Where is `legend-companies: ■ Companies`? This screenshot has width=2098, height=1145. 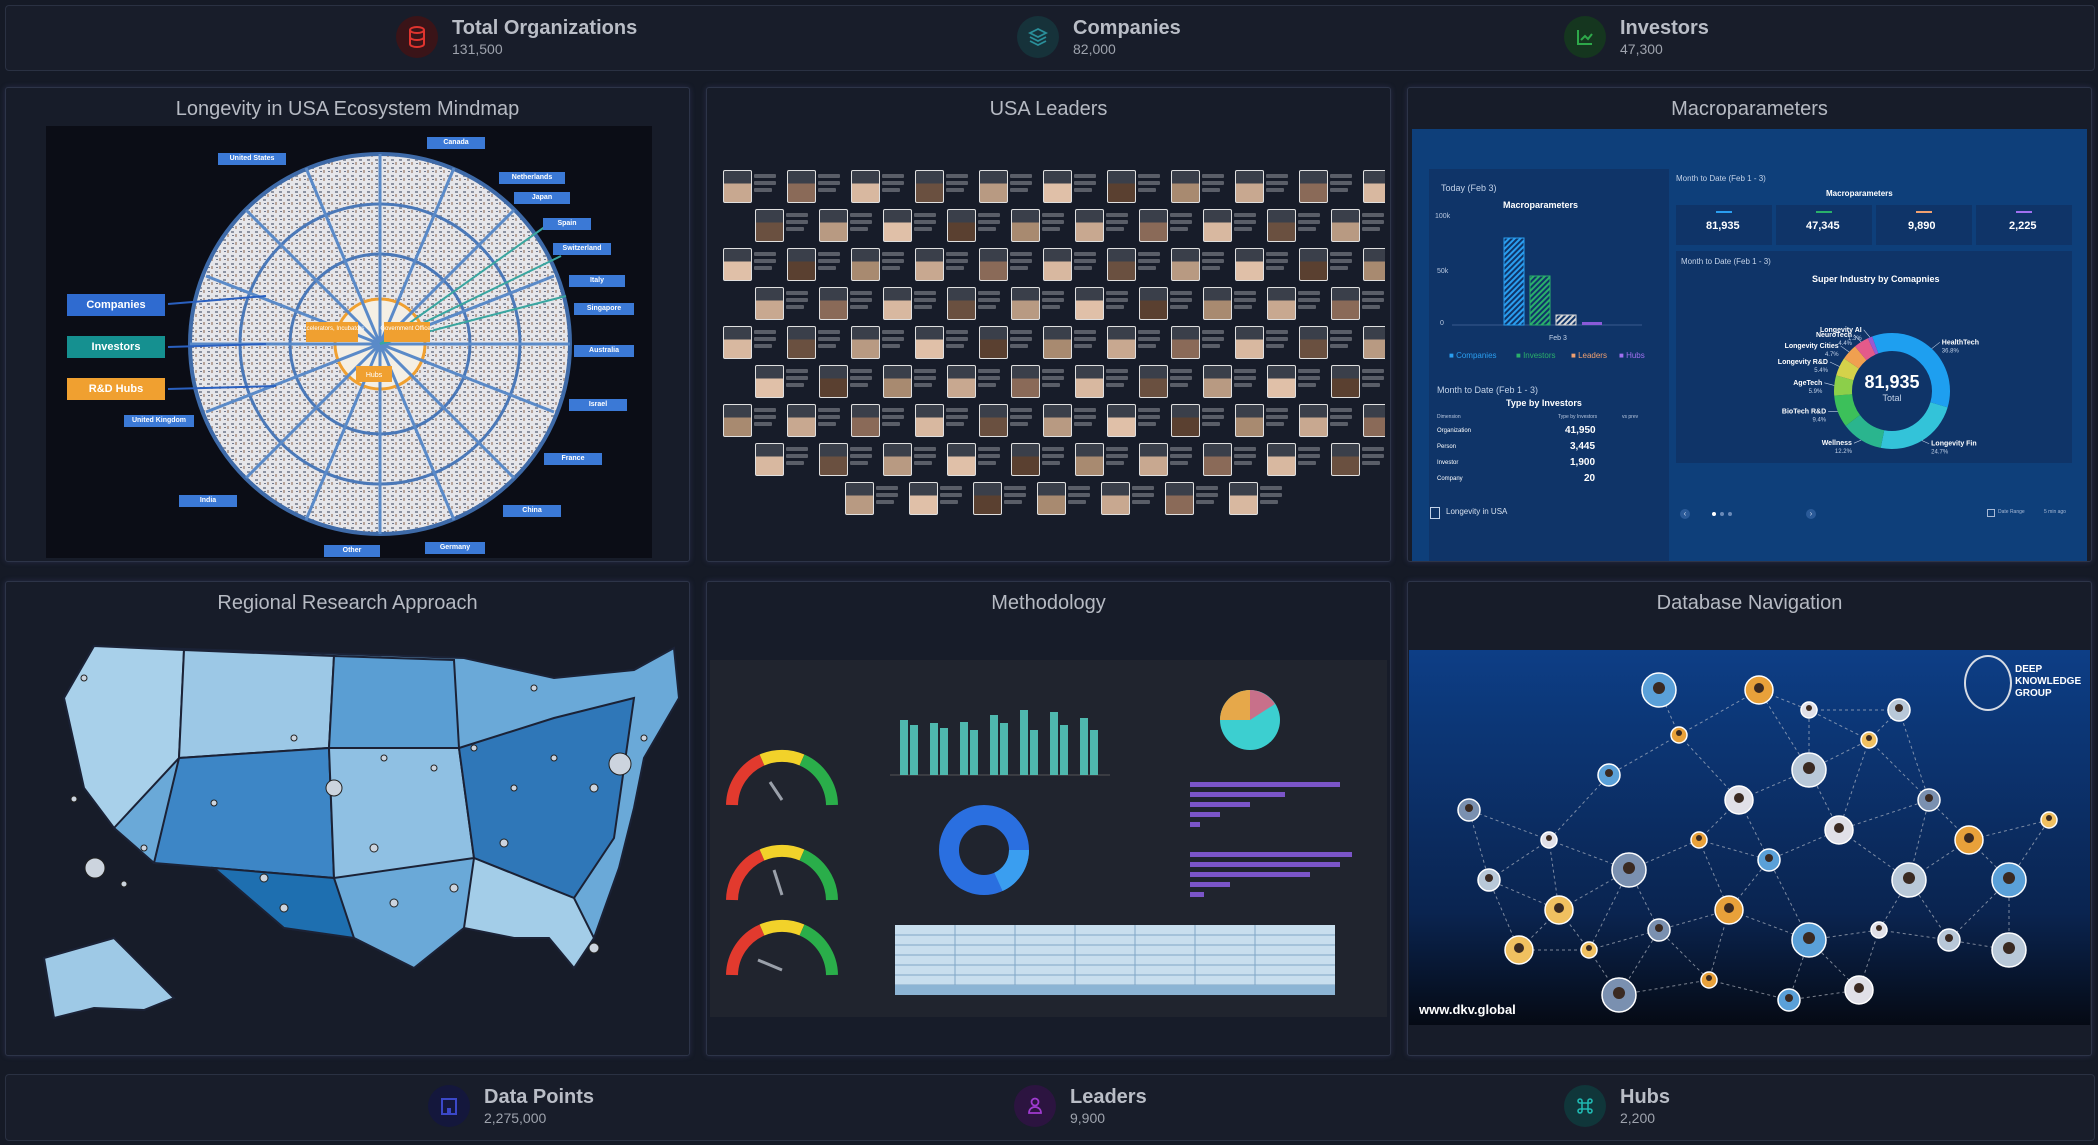
legend-companies: ■ Companies is located at coordinates (1473, 355).